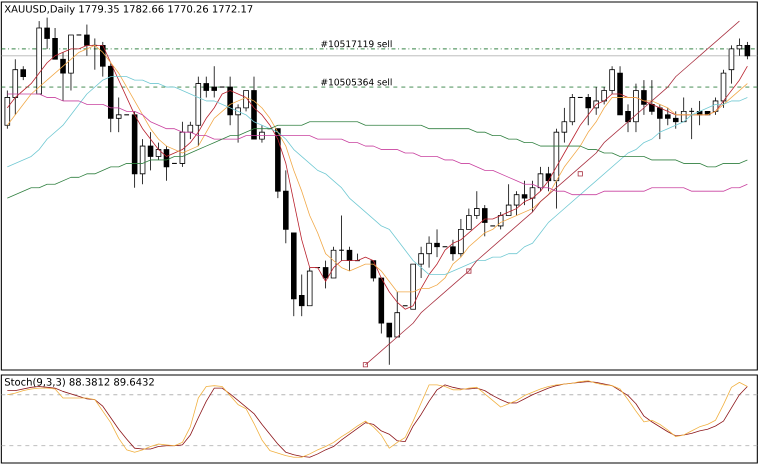 The width and height of the screenshot is (760, 467). Describe the element at coordinates (356, 82) in the screenshot. I see `ref-line-label: #10505364 sell` at that location.